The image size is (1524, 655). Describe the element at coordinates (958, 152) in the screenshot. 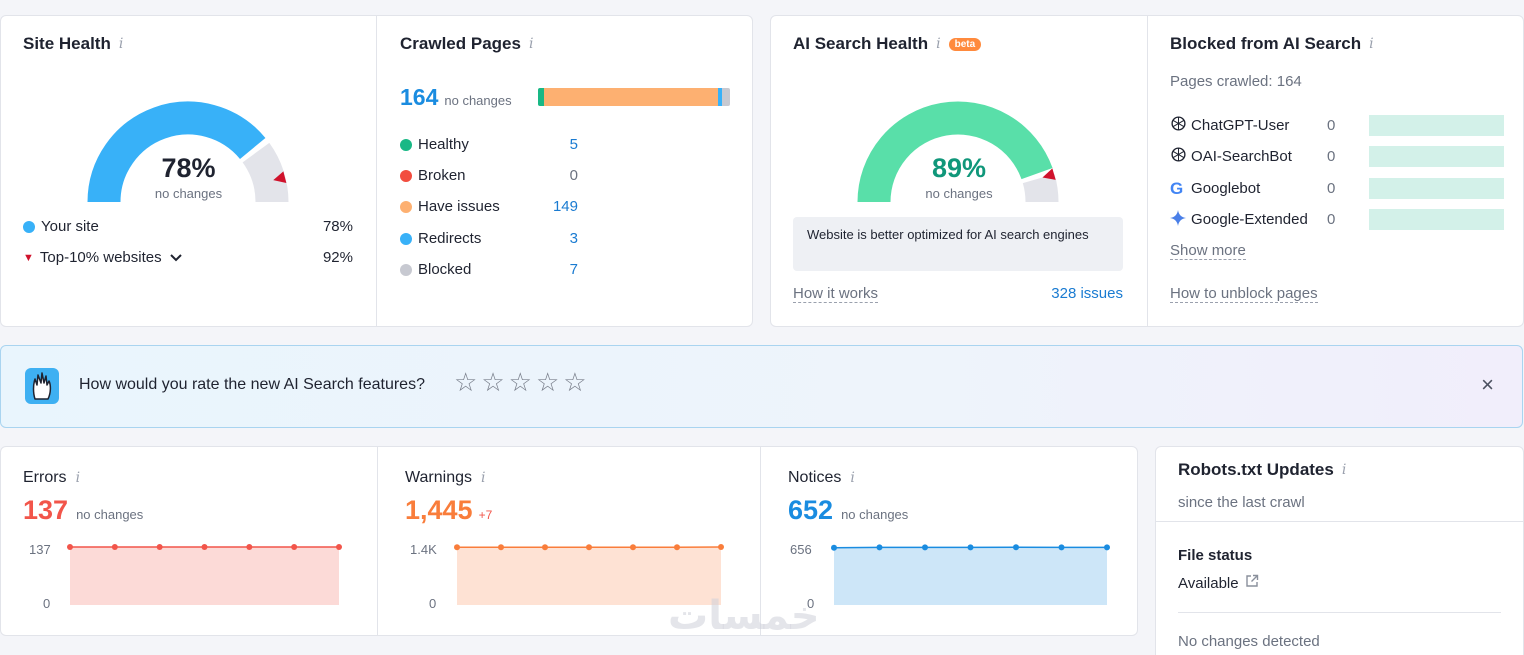

I see `ai-search-gauge` at that location.